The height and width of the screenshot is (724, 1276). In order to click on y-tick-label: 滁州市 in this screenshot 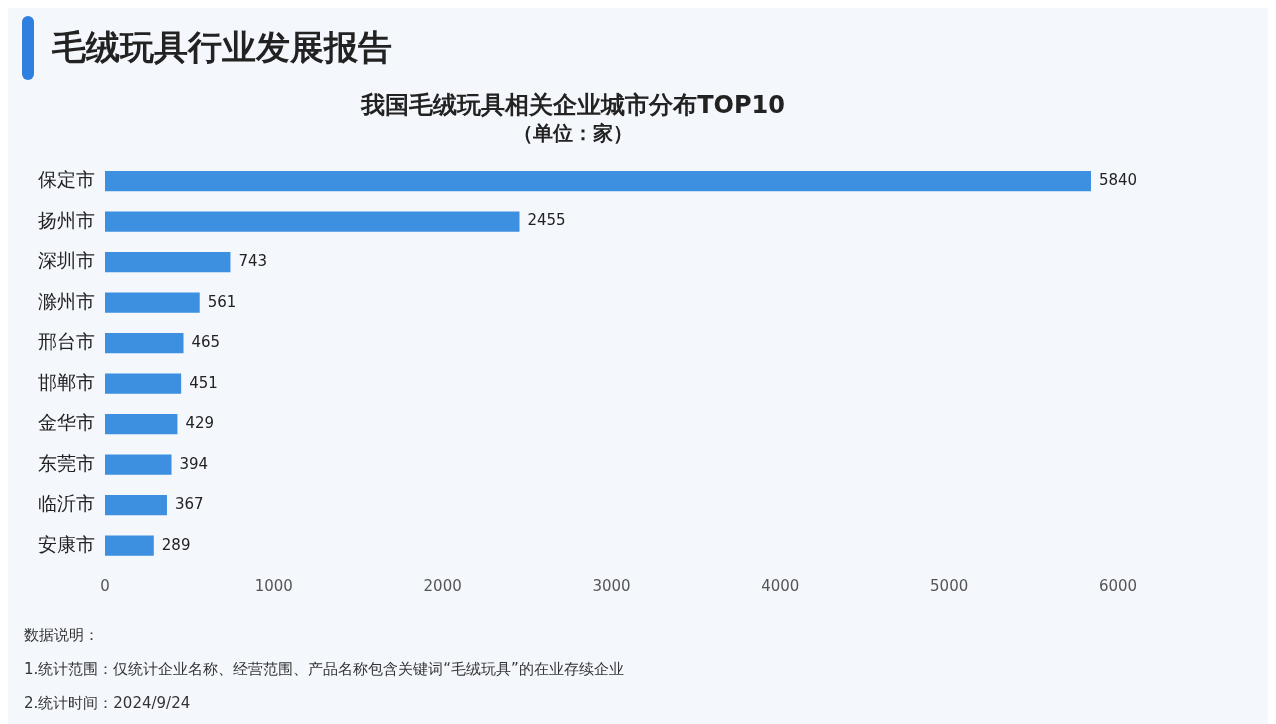, I will do `click(66, 300)`.